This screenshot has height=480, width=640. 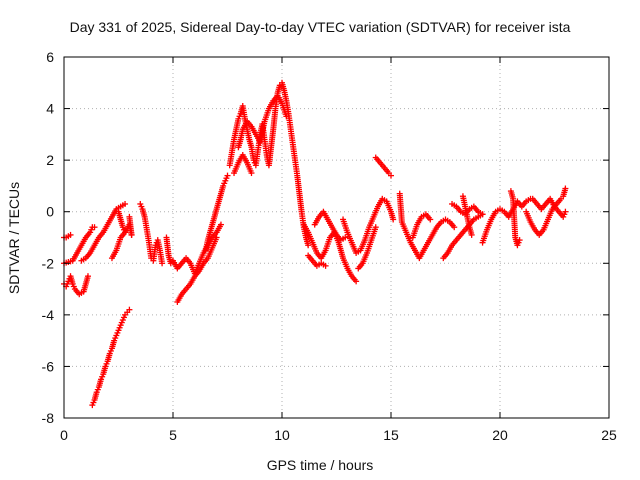 What do you see at coordinates (50, 212) in the screenshot?
I see `y-tick-label: 0` at bounding box center [50, 212].